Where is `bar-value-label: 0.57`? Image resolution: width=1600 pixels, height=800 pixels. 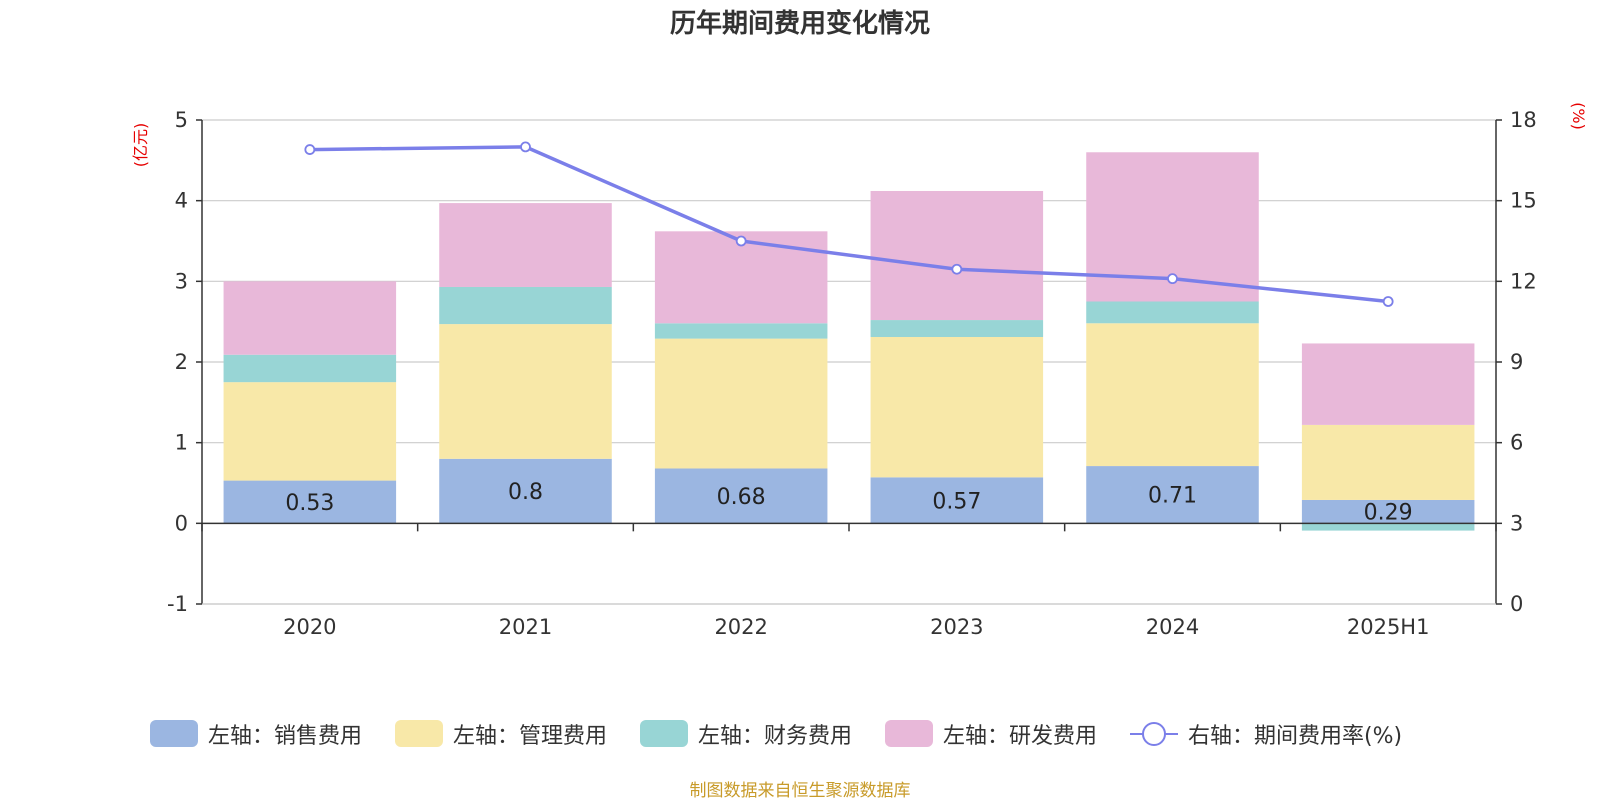
bar-value-label: 0.57 is located at coordinates (956, 501).